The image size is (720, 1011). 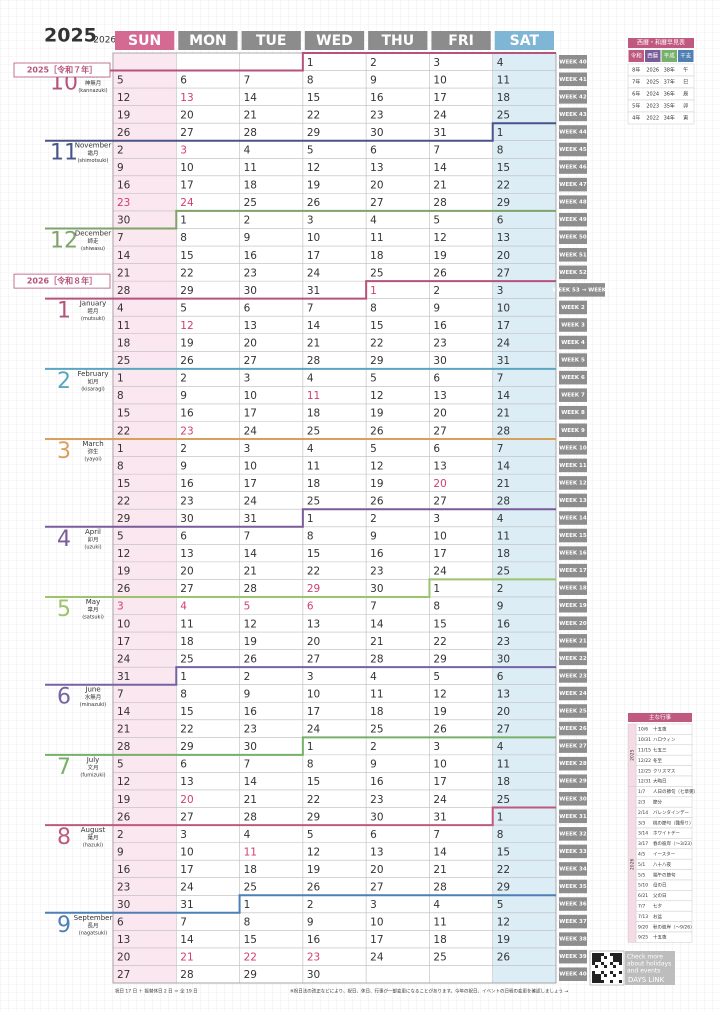 What do you see at coordinates (64, 925) in the screenshot?
I see `month-number: 9` at bounding box center [64, 925].